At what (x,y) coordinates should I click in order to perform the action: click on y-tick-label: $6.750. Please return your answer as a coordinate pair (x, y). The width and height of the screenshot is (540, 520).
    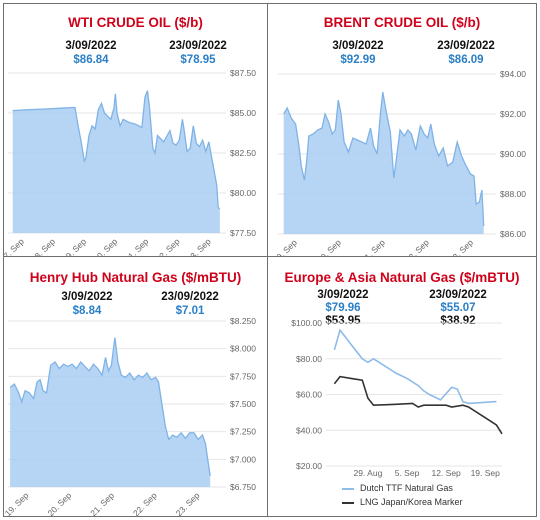
    Looking at the image, I should click on (243, 487).